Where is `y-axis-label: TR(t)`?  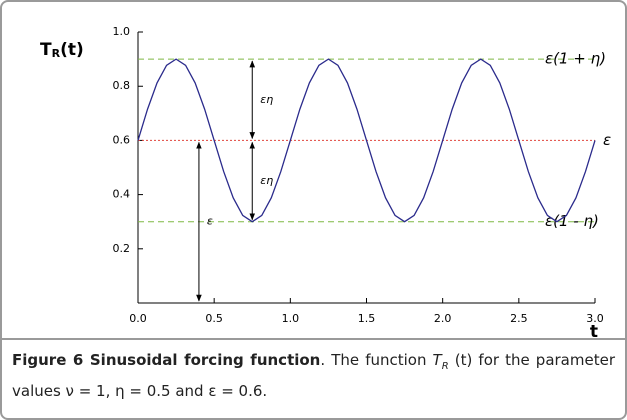 y-axis-label: TR(t) is located at coordinates (62, 50).